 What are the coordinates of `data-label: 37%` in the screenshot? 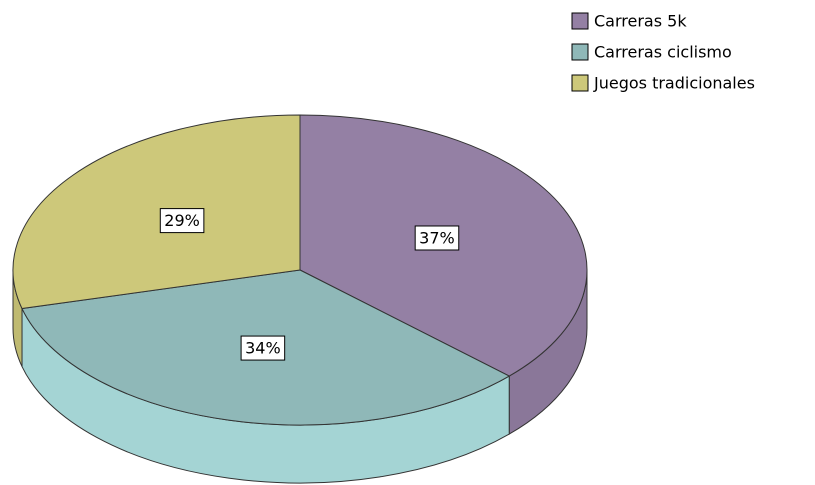 It's located at (437, 237).